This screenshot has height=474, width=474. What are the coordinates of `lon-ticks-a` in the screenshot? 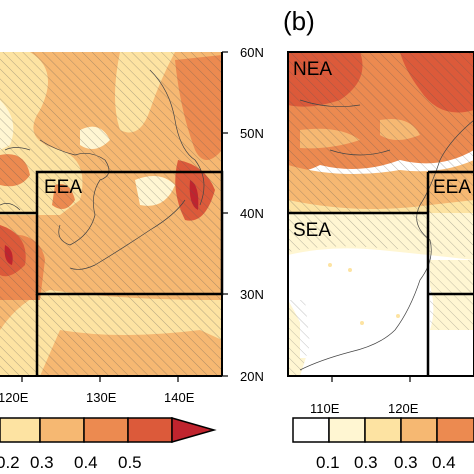 It's located at (100, 379).